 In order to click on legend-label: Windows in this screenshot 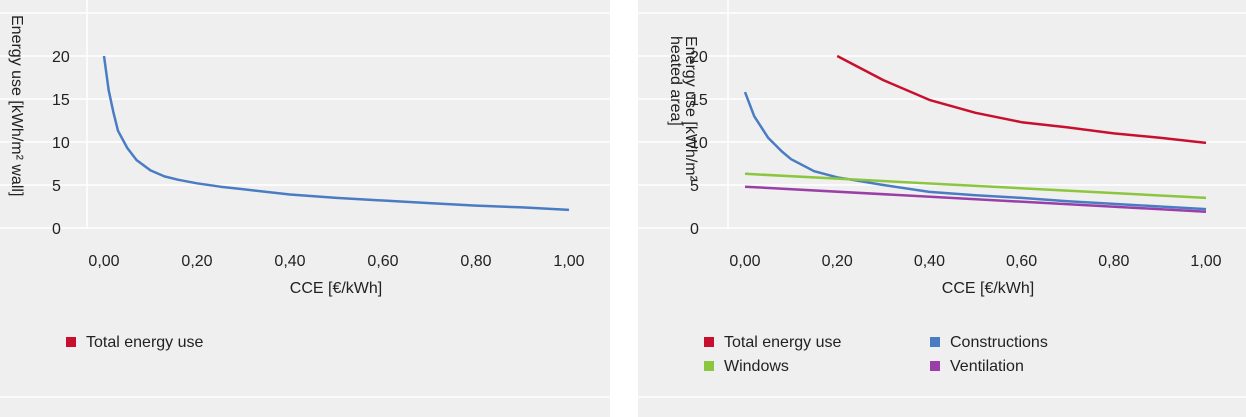, I will do `click(756, 366)`.